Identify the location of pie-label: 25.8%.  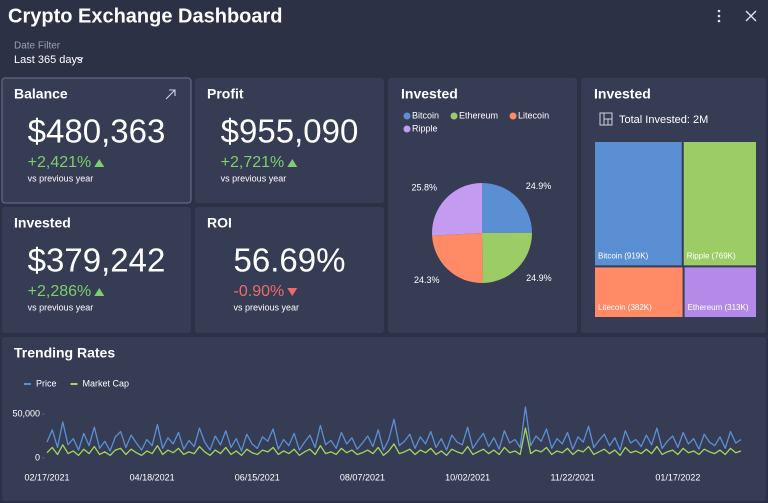
(425, 188).